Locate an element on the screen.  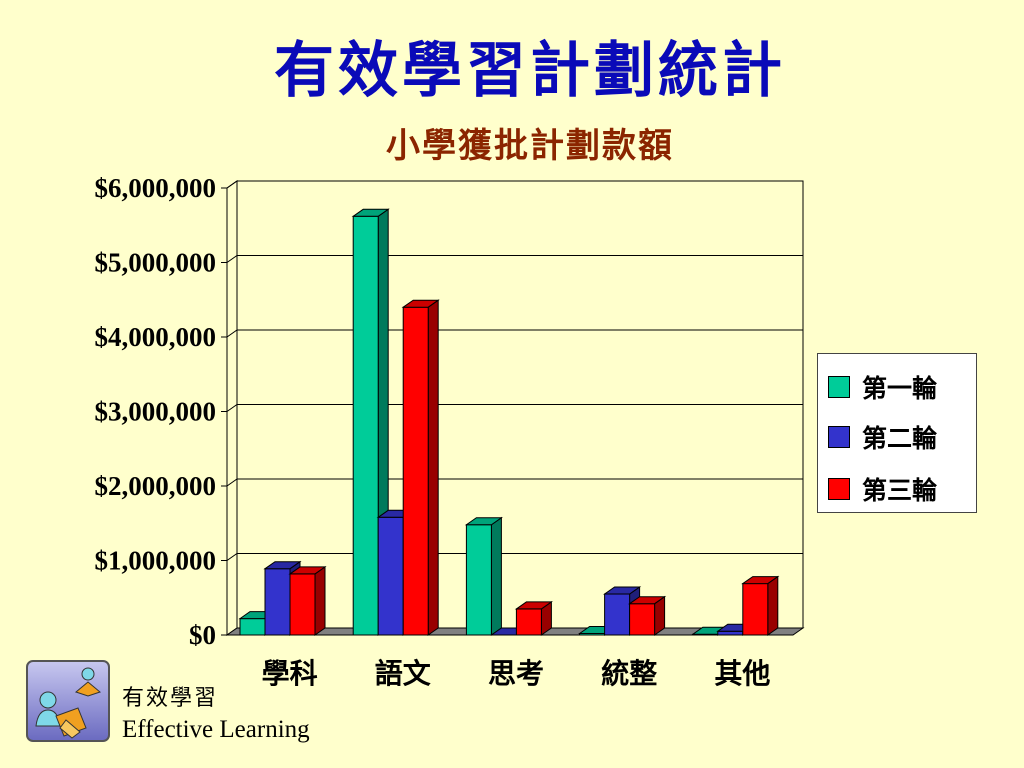
legend-label: 第三輪 is located at coordinates (900, 490).